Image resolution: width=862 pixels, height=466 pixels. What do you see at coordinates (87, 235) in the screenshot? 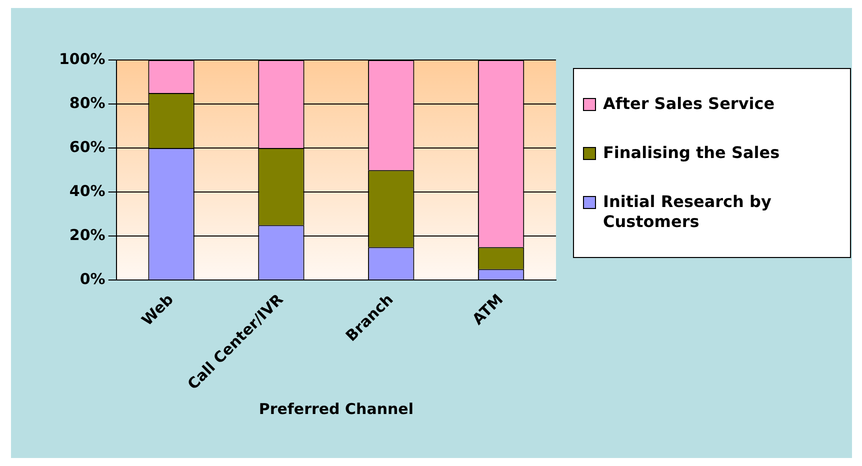
I see `y-tick-label: 20%` at bounding box center [87, 235].